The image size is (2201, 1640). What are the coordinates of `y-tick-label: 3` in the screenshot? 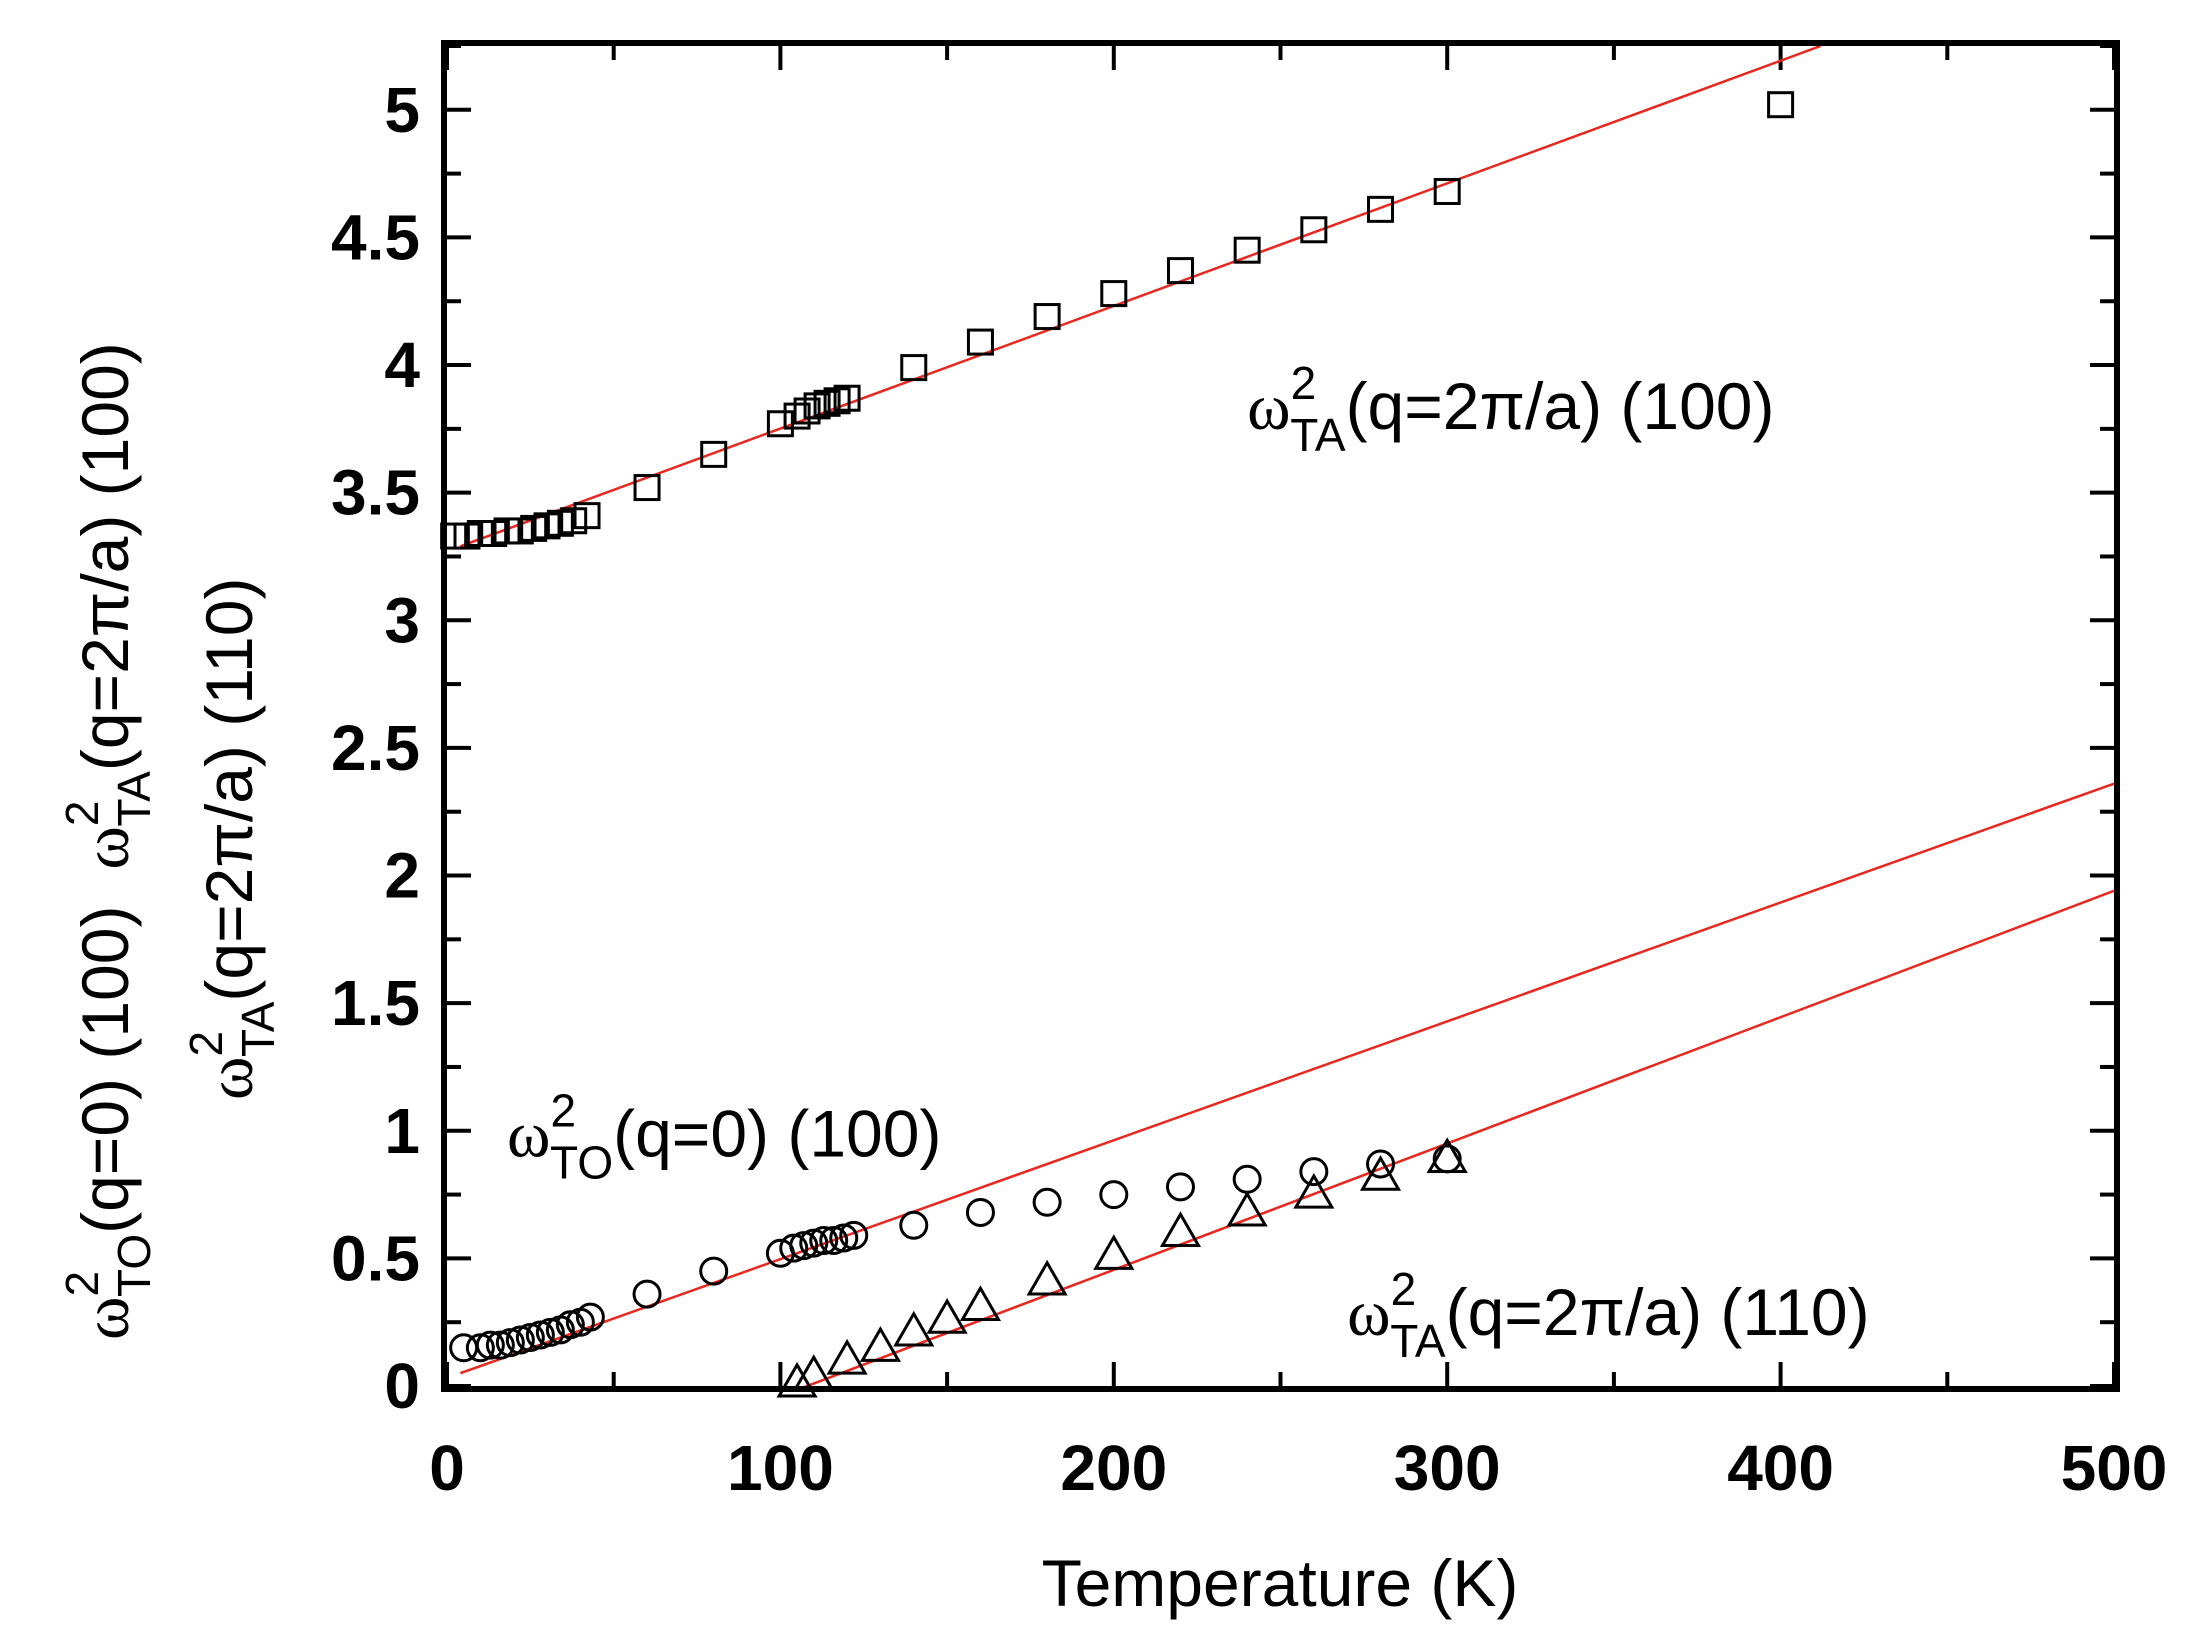 It's located at (402, 620).